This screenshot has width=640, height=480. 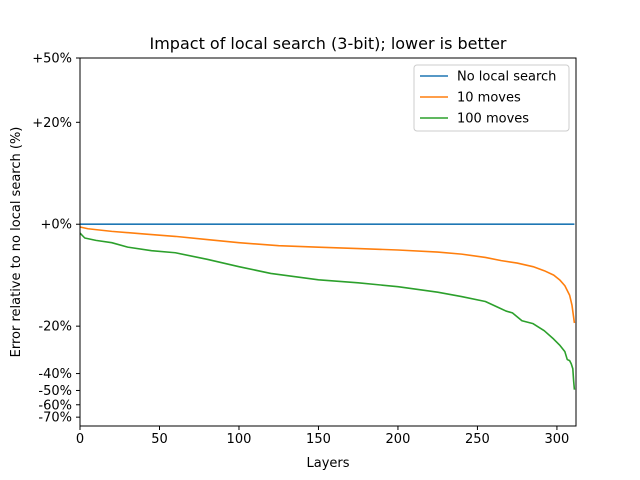 I want to click on x-axis-label: Layers, so click(x=327, y=463).